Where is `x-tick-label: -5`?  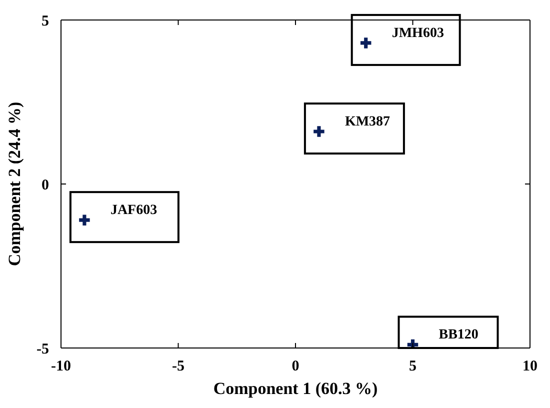 x-tick-label: -5 is located at coordinates (178, 366).